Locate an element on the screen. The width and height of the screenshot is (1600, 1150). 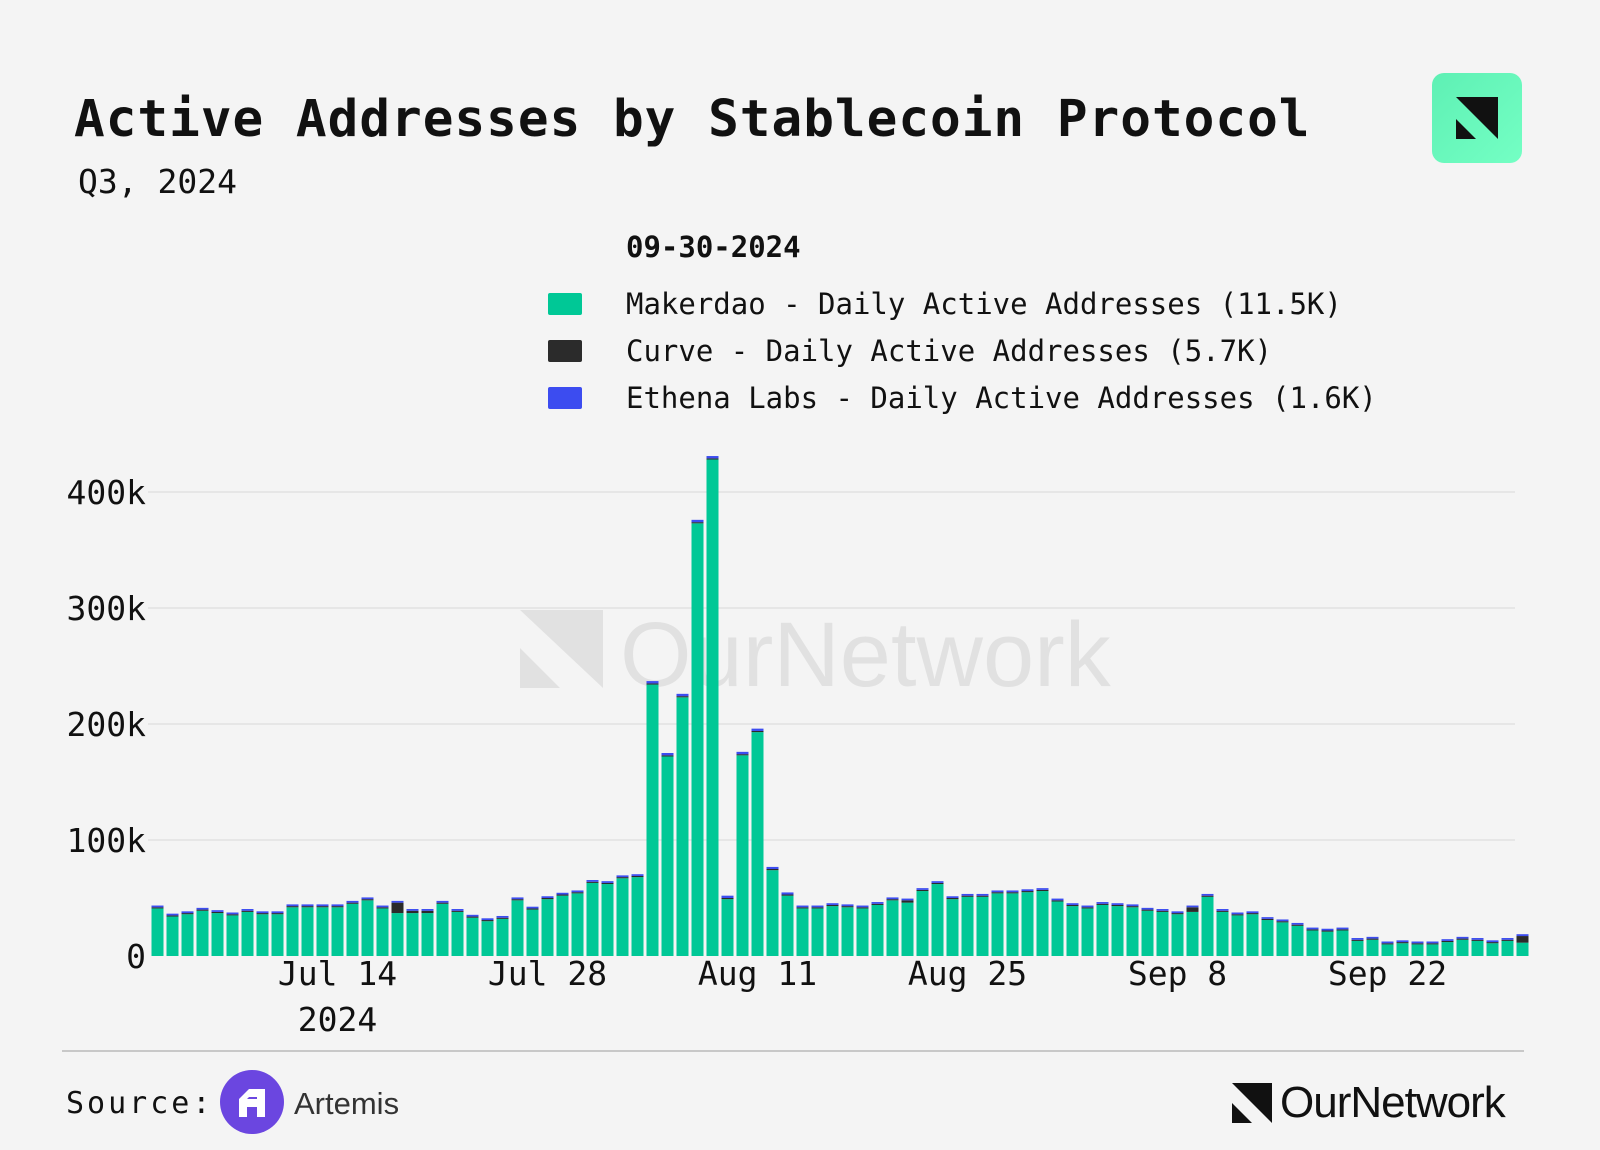
legend-item-curve: Curve - Daily Active Addresses (5.7K) is located at coordinates (962, 350).